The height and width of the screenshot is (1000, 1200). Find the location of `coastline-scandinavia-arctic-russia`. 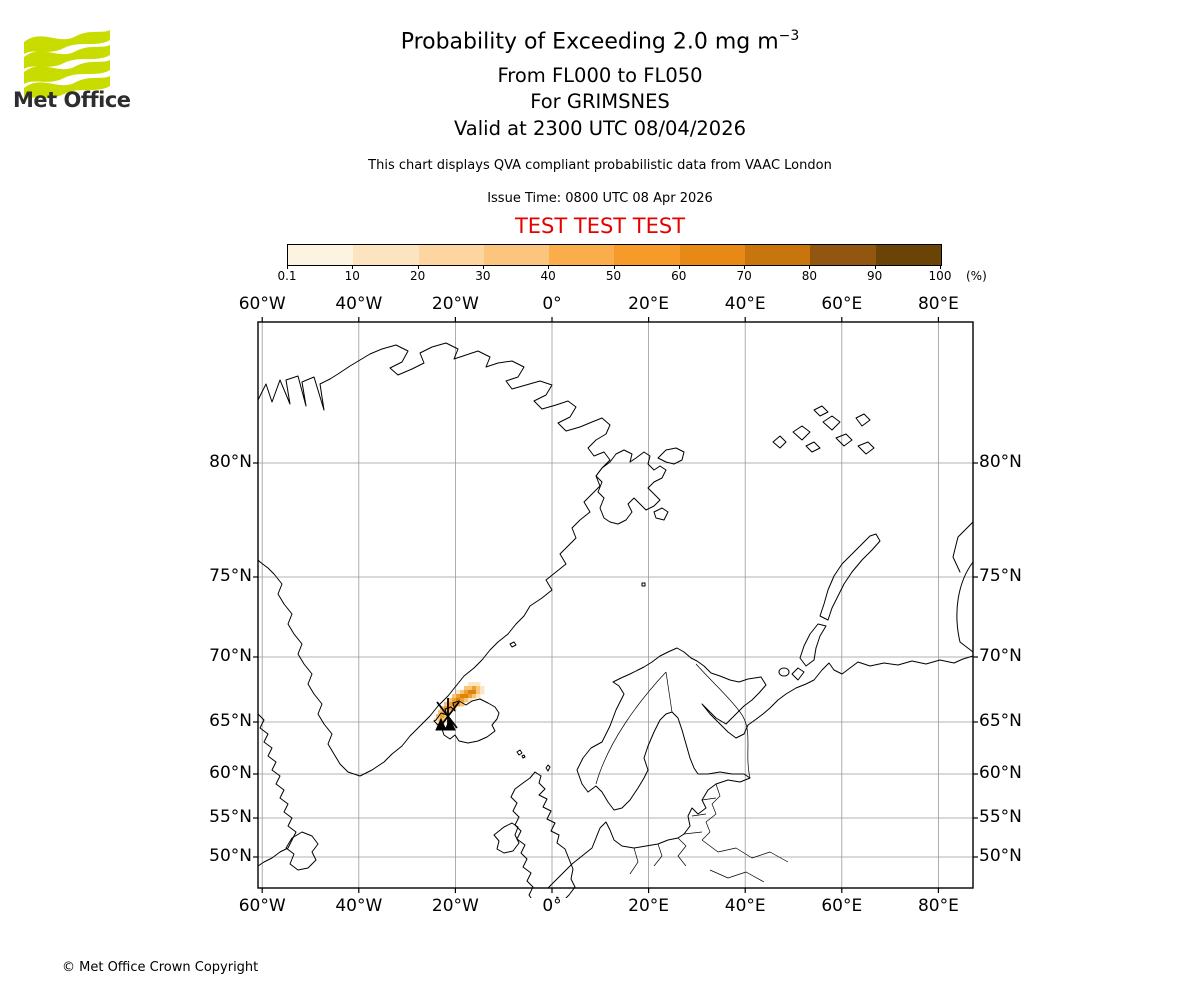

coastline-scandinavia-arctic-russia is located at coordinates (775, 720).